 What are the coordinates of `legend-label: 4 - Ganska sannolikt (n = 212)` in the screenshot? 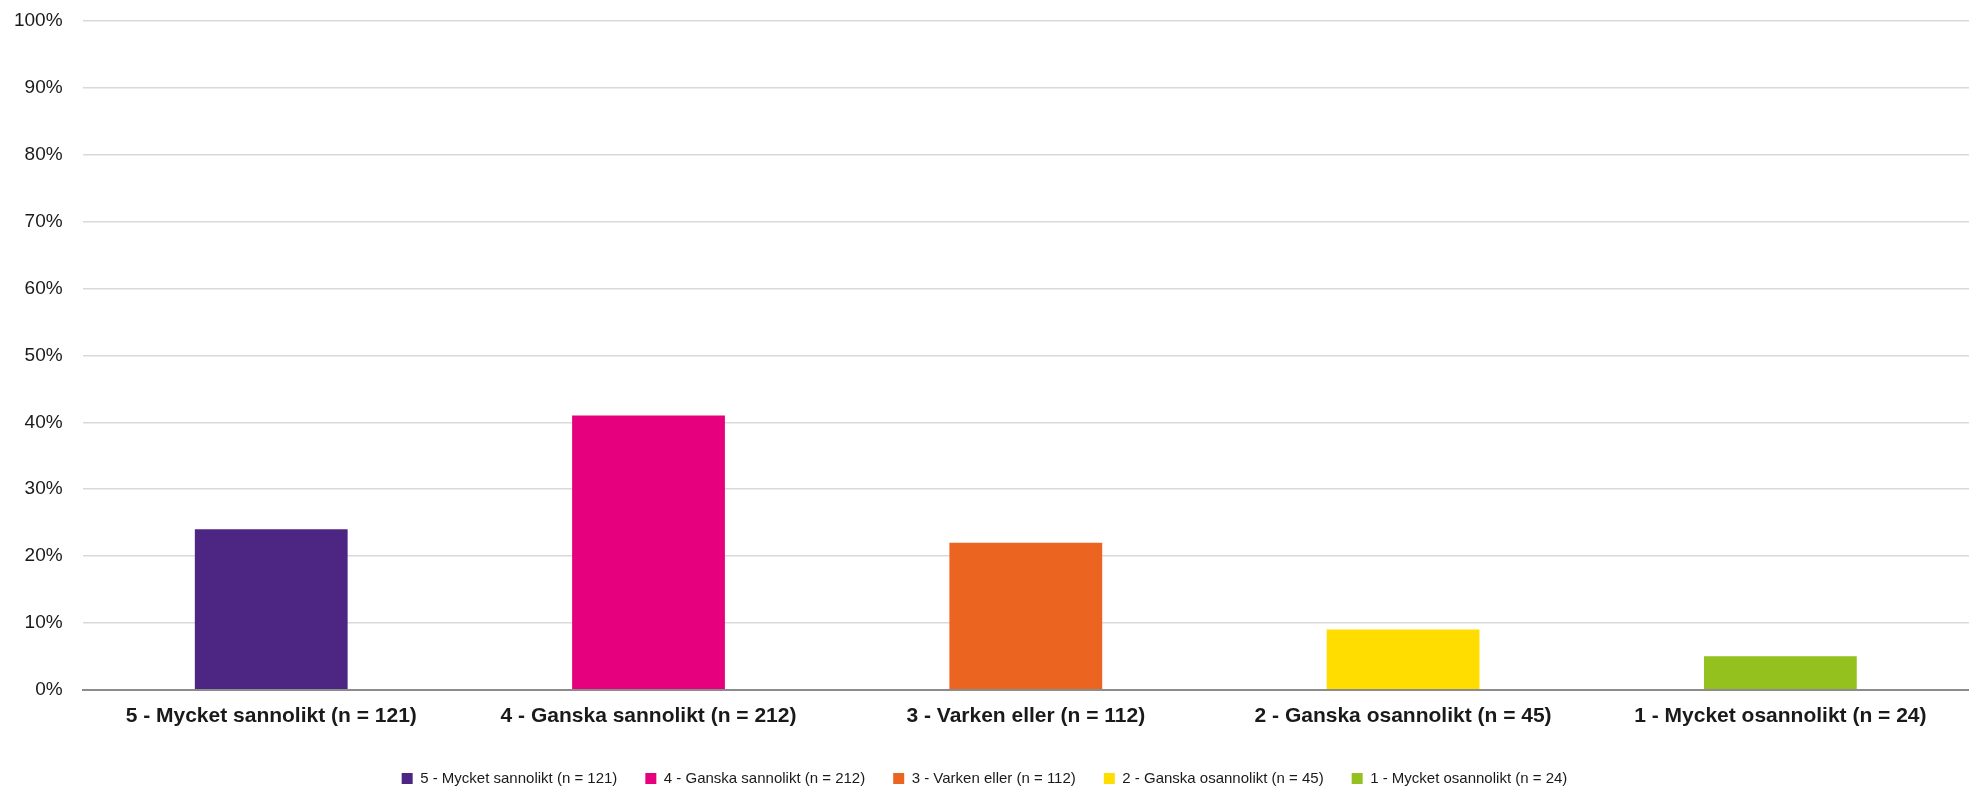 It's located at (764, 777).